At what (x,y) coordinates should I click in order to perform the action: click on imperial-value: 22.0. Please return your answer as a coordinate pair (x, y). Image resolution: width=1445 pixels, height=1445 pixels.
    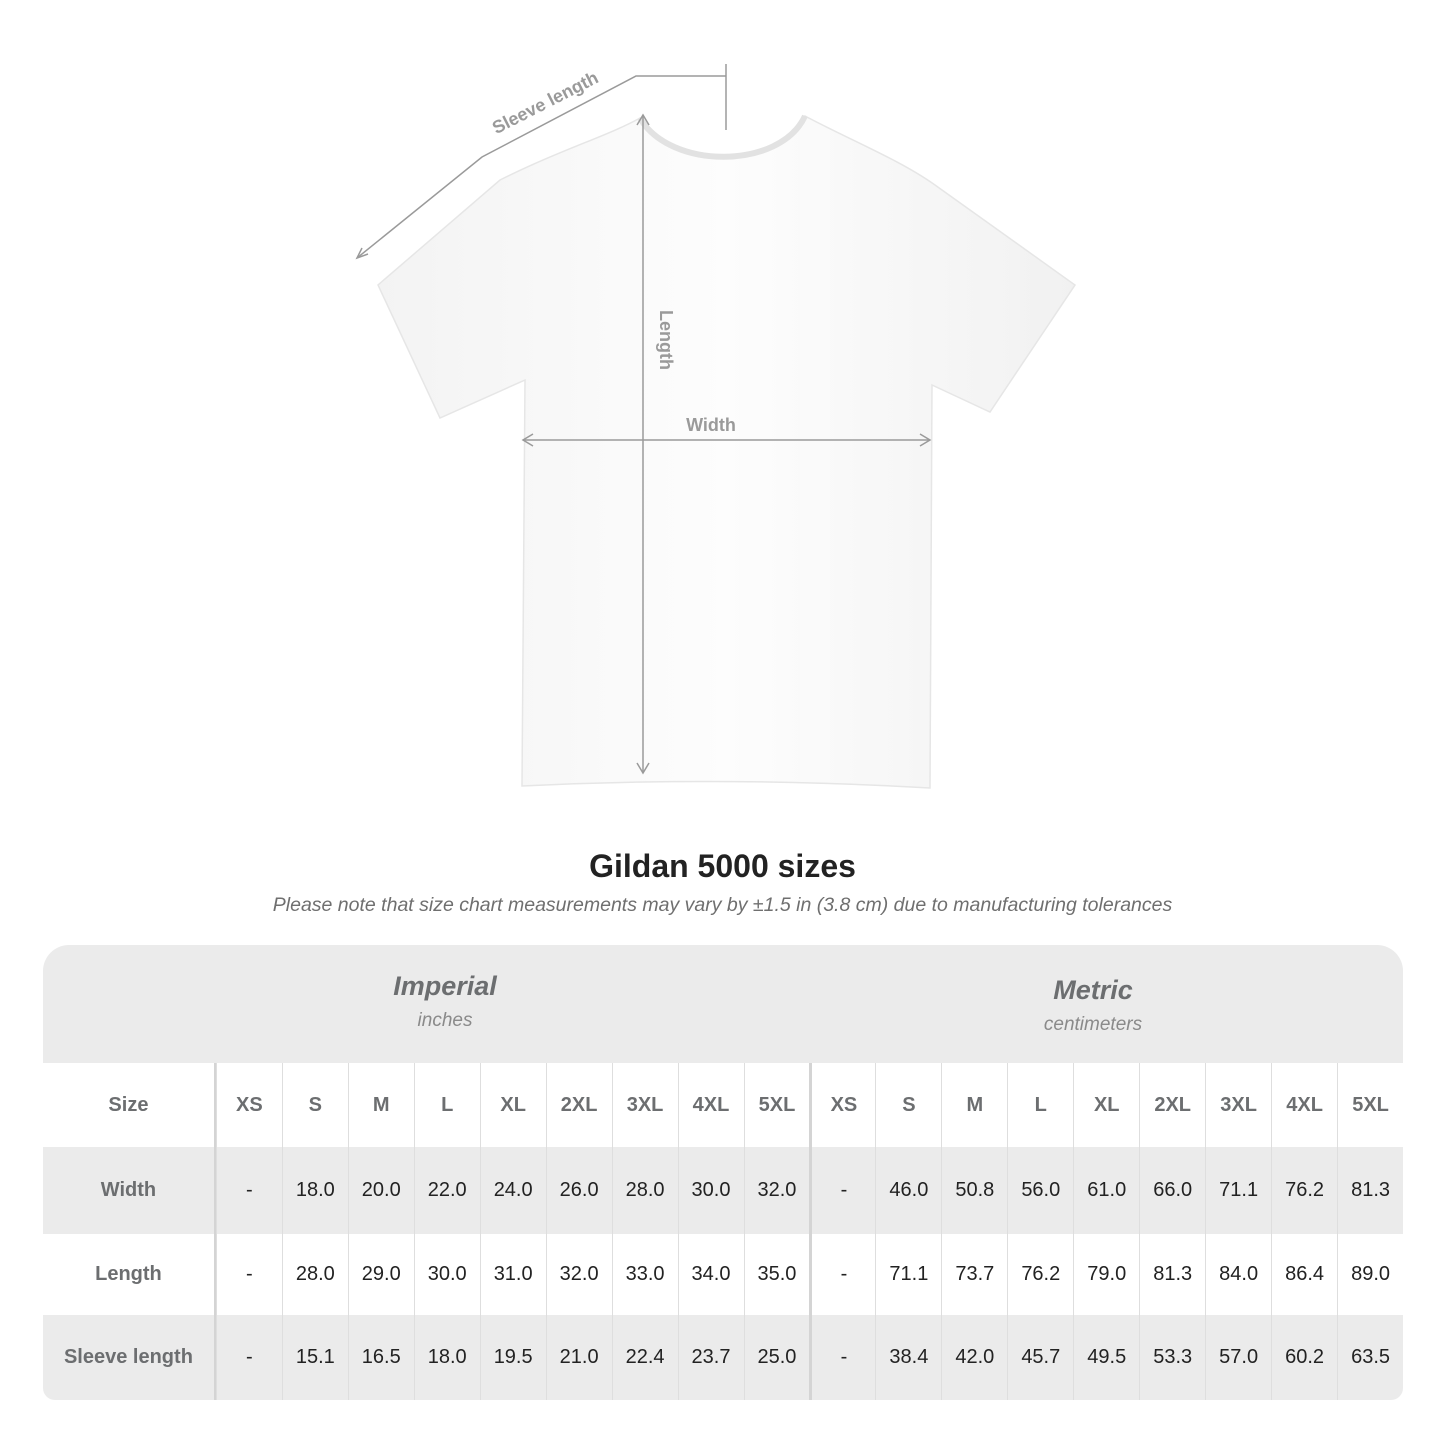
    Looking at the image, I should click on (446, 1190).